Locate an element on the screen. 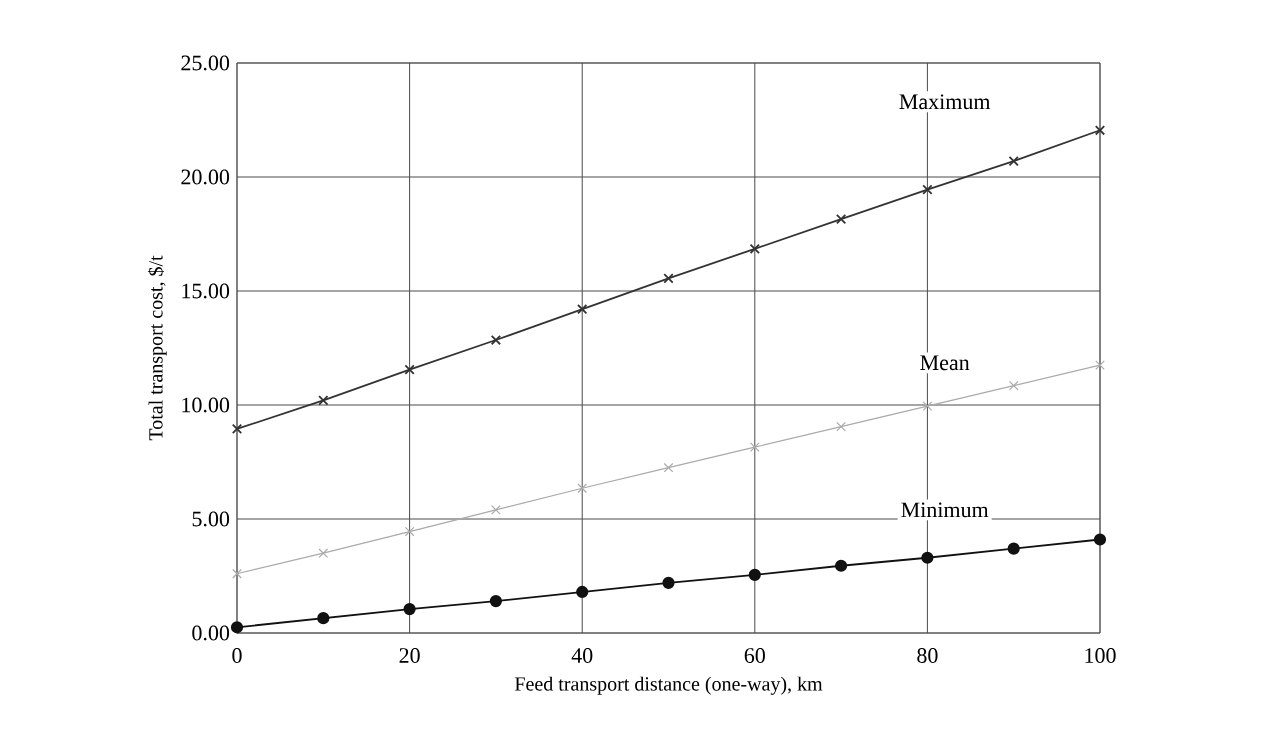 Image resolution: width=1271 pixels, height=751 pixels. text: Maximum is located at coordinates (945, 102).